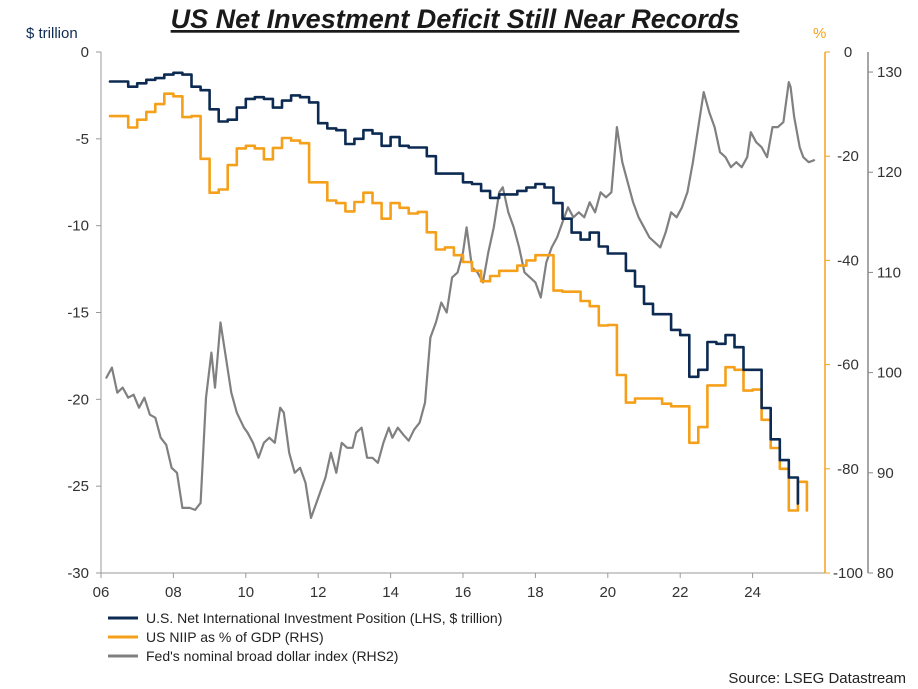 This screenshot has height=689, width=918. Describe the element at coordinates (680, 592) in the screenshot. I see `x-tick-label: 22` at that location.